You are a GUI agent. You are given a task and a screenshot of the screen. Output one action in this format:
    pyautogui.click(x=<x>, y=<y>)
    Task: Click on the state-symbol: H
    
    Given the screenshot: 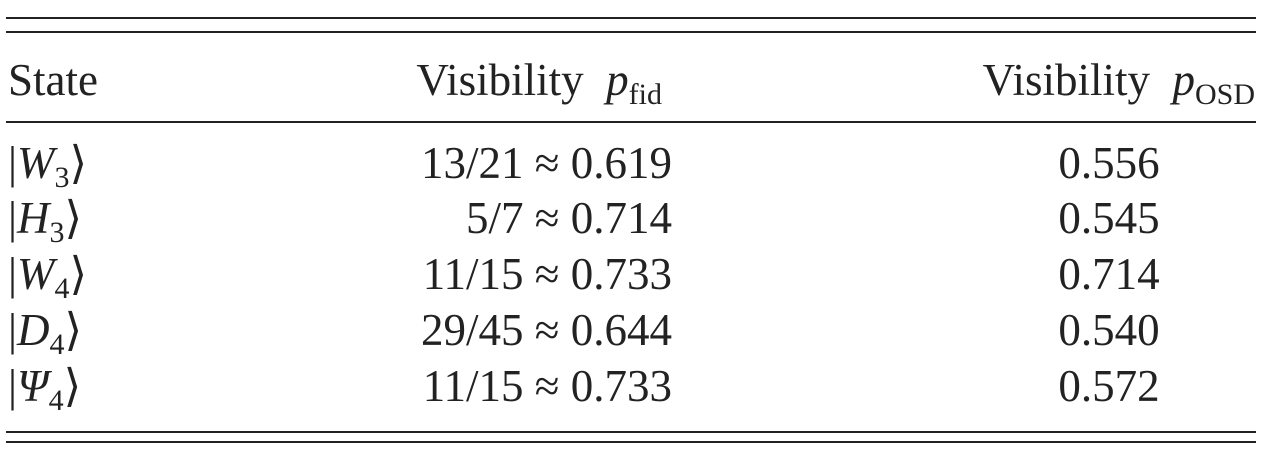 What is the action you would take?
    pyautogui.click(x=33, y=218)
    